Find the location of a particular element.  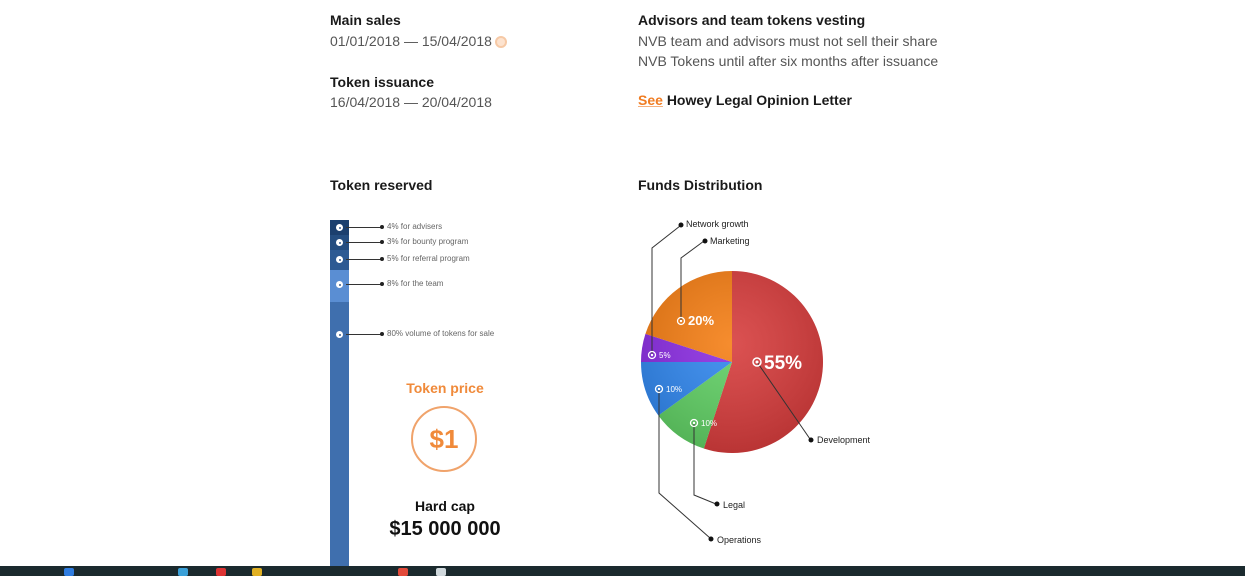

see-link: See is located at coordinates (650, 100).